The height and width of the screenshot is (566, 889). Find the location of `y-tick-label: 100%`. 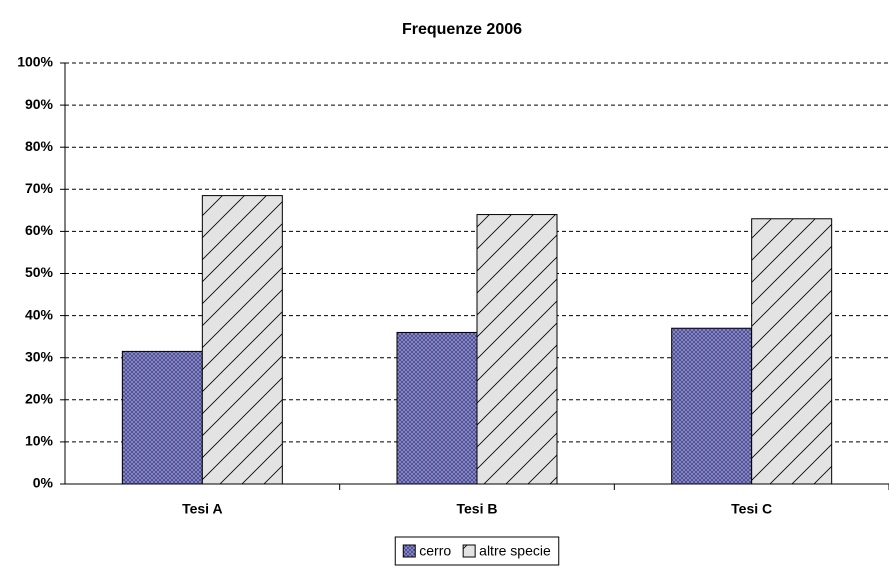

y-tick-label: 100% is located at coordinates (35, 62).